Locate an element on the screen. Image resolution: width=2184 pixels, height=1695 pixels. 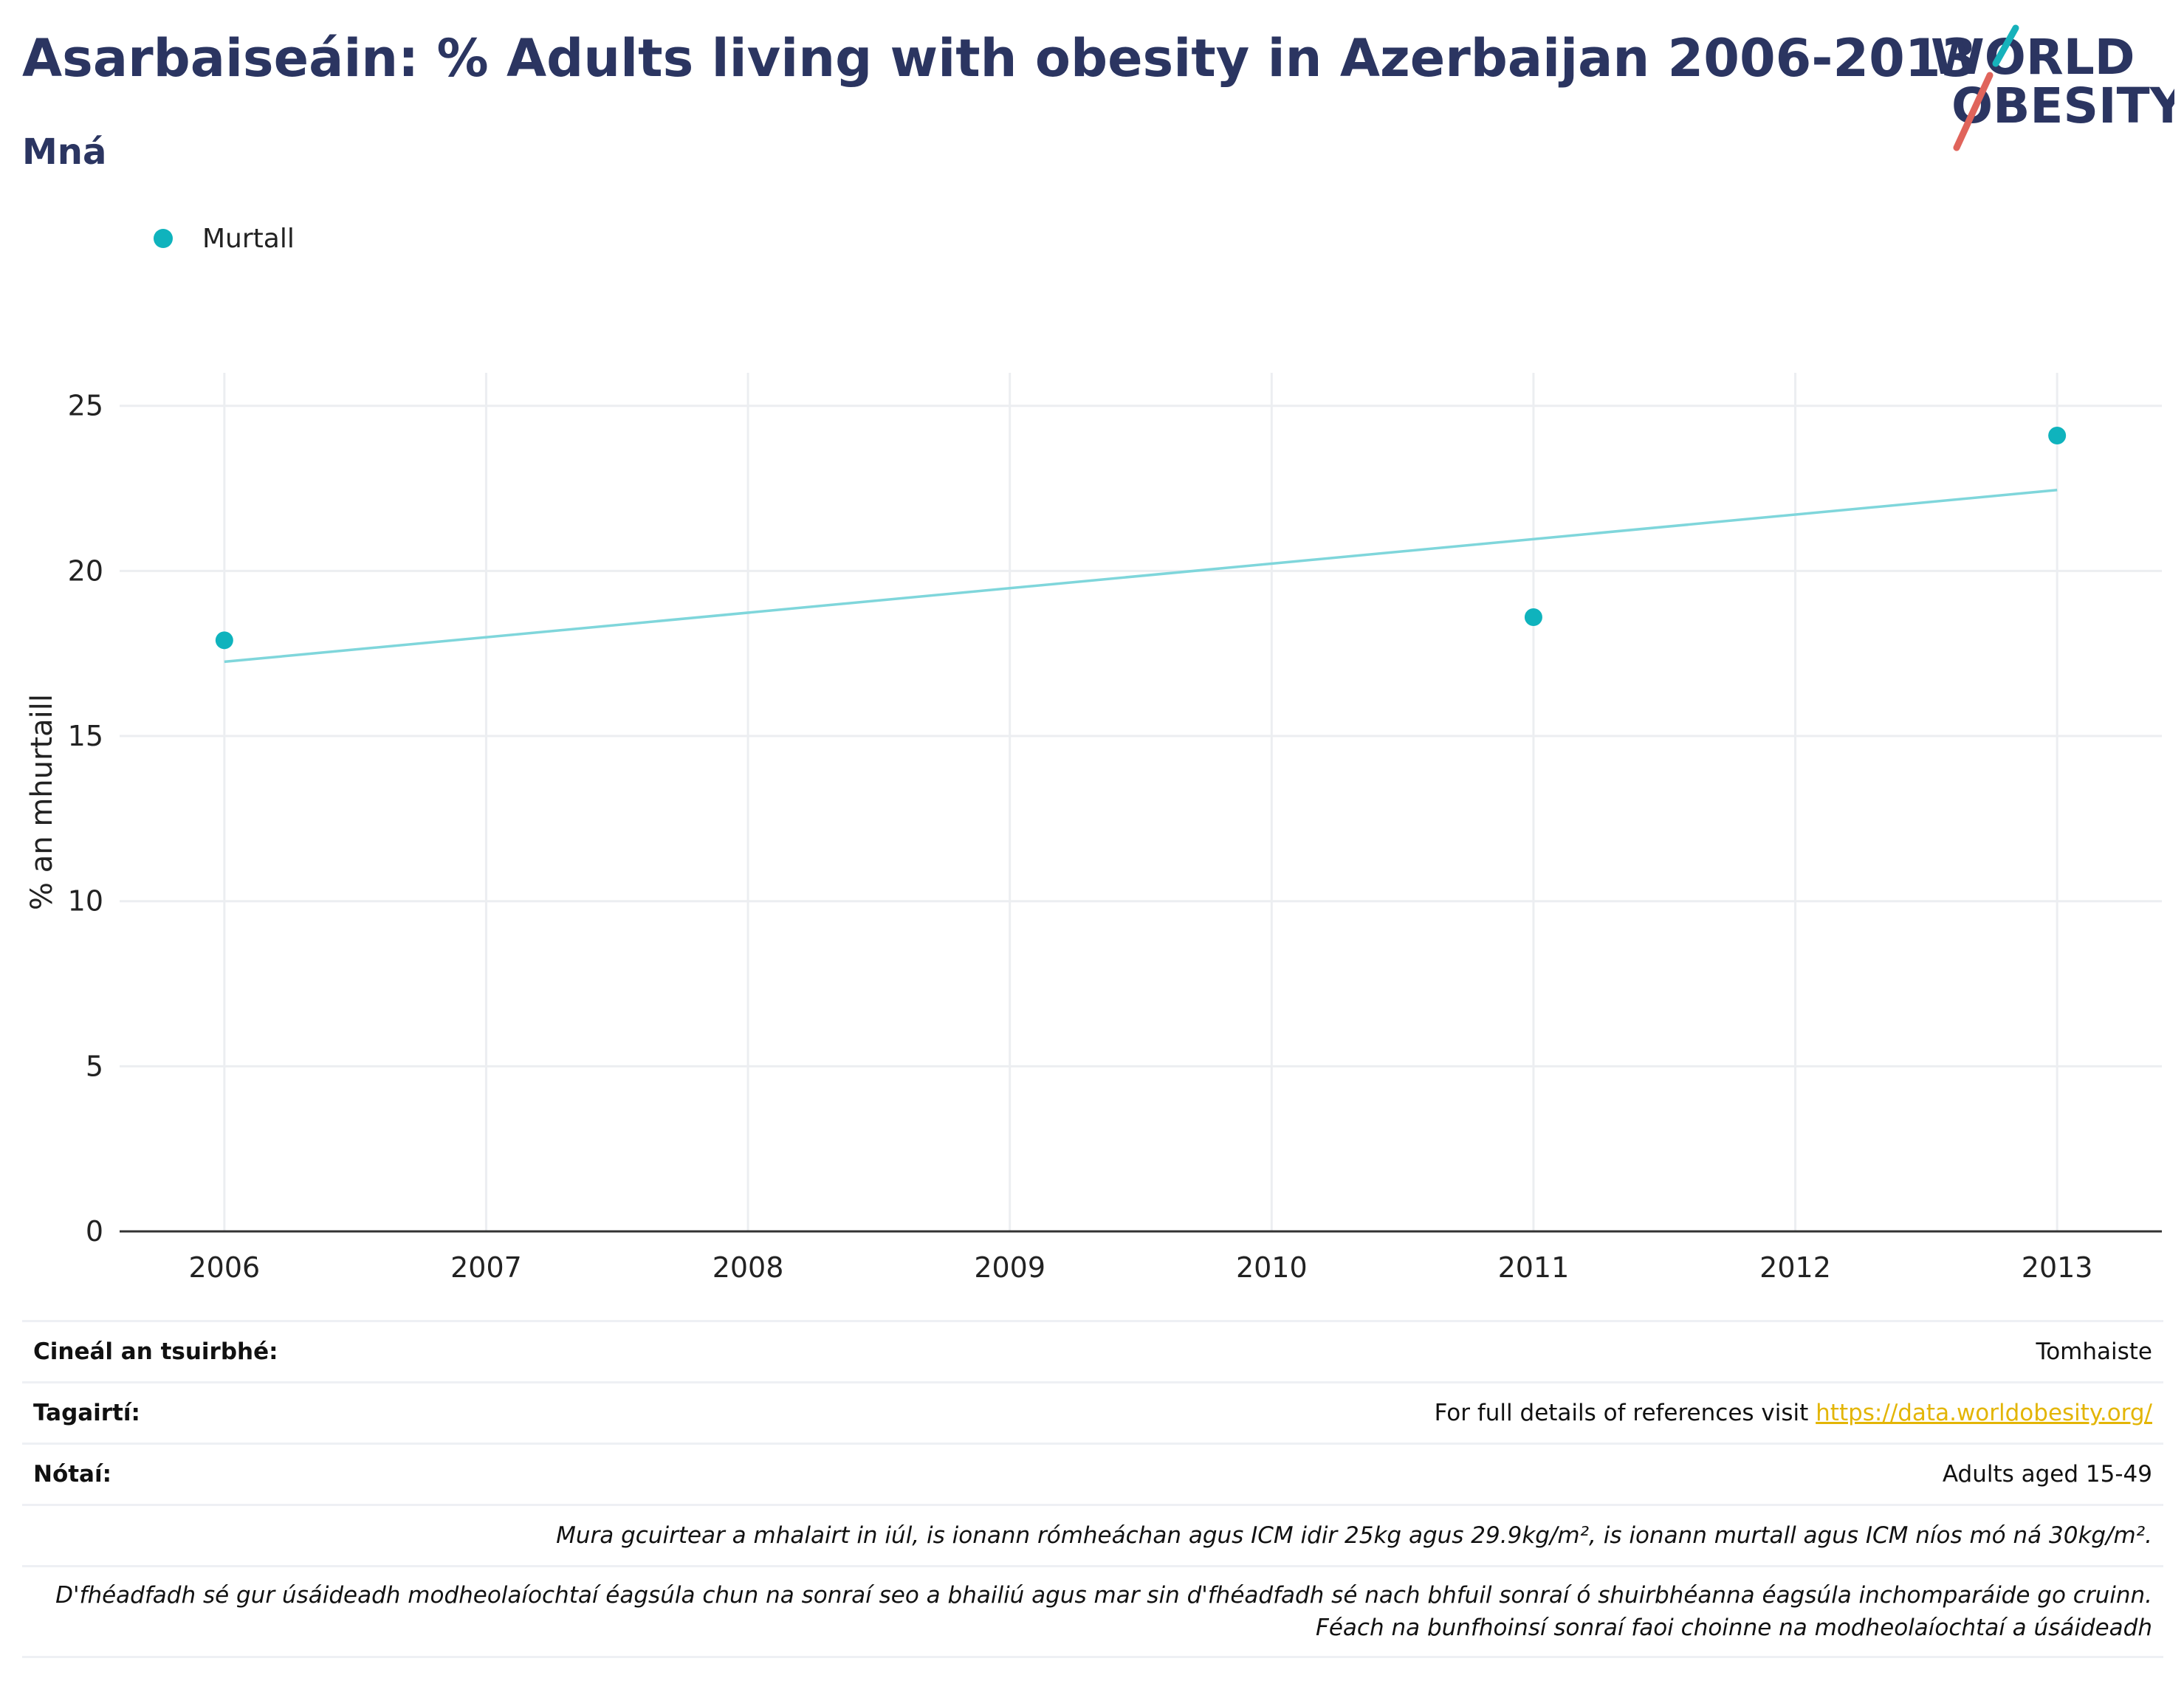
notes-label: Nótaí: is located at coordinates (73, 1474).